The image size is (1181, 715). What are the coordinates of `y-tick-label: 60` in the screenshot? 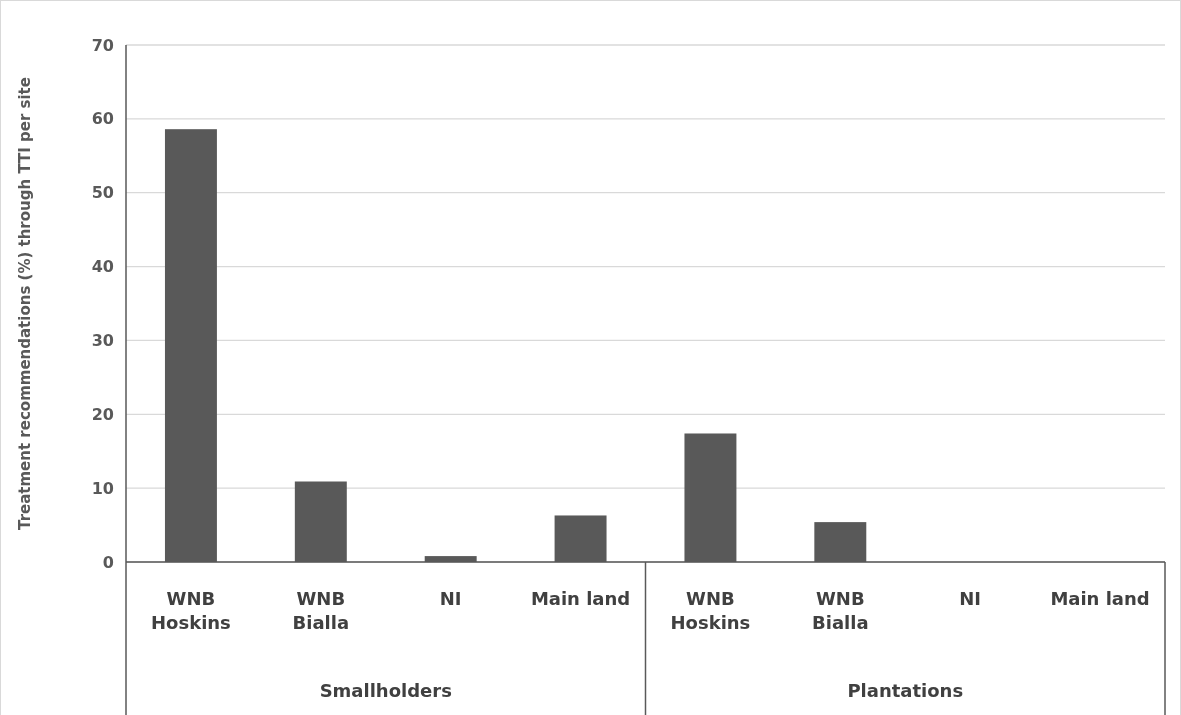 It's located at (102, 119).